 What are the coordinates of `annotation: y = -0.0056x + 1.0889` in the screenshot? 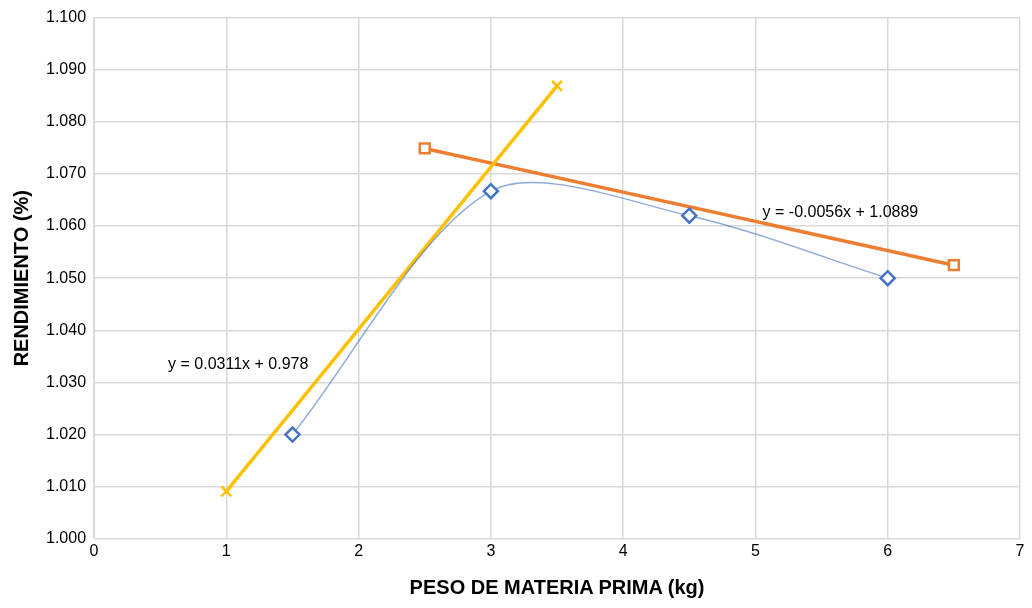 It's located at (840, 212).